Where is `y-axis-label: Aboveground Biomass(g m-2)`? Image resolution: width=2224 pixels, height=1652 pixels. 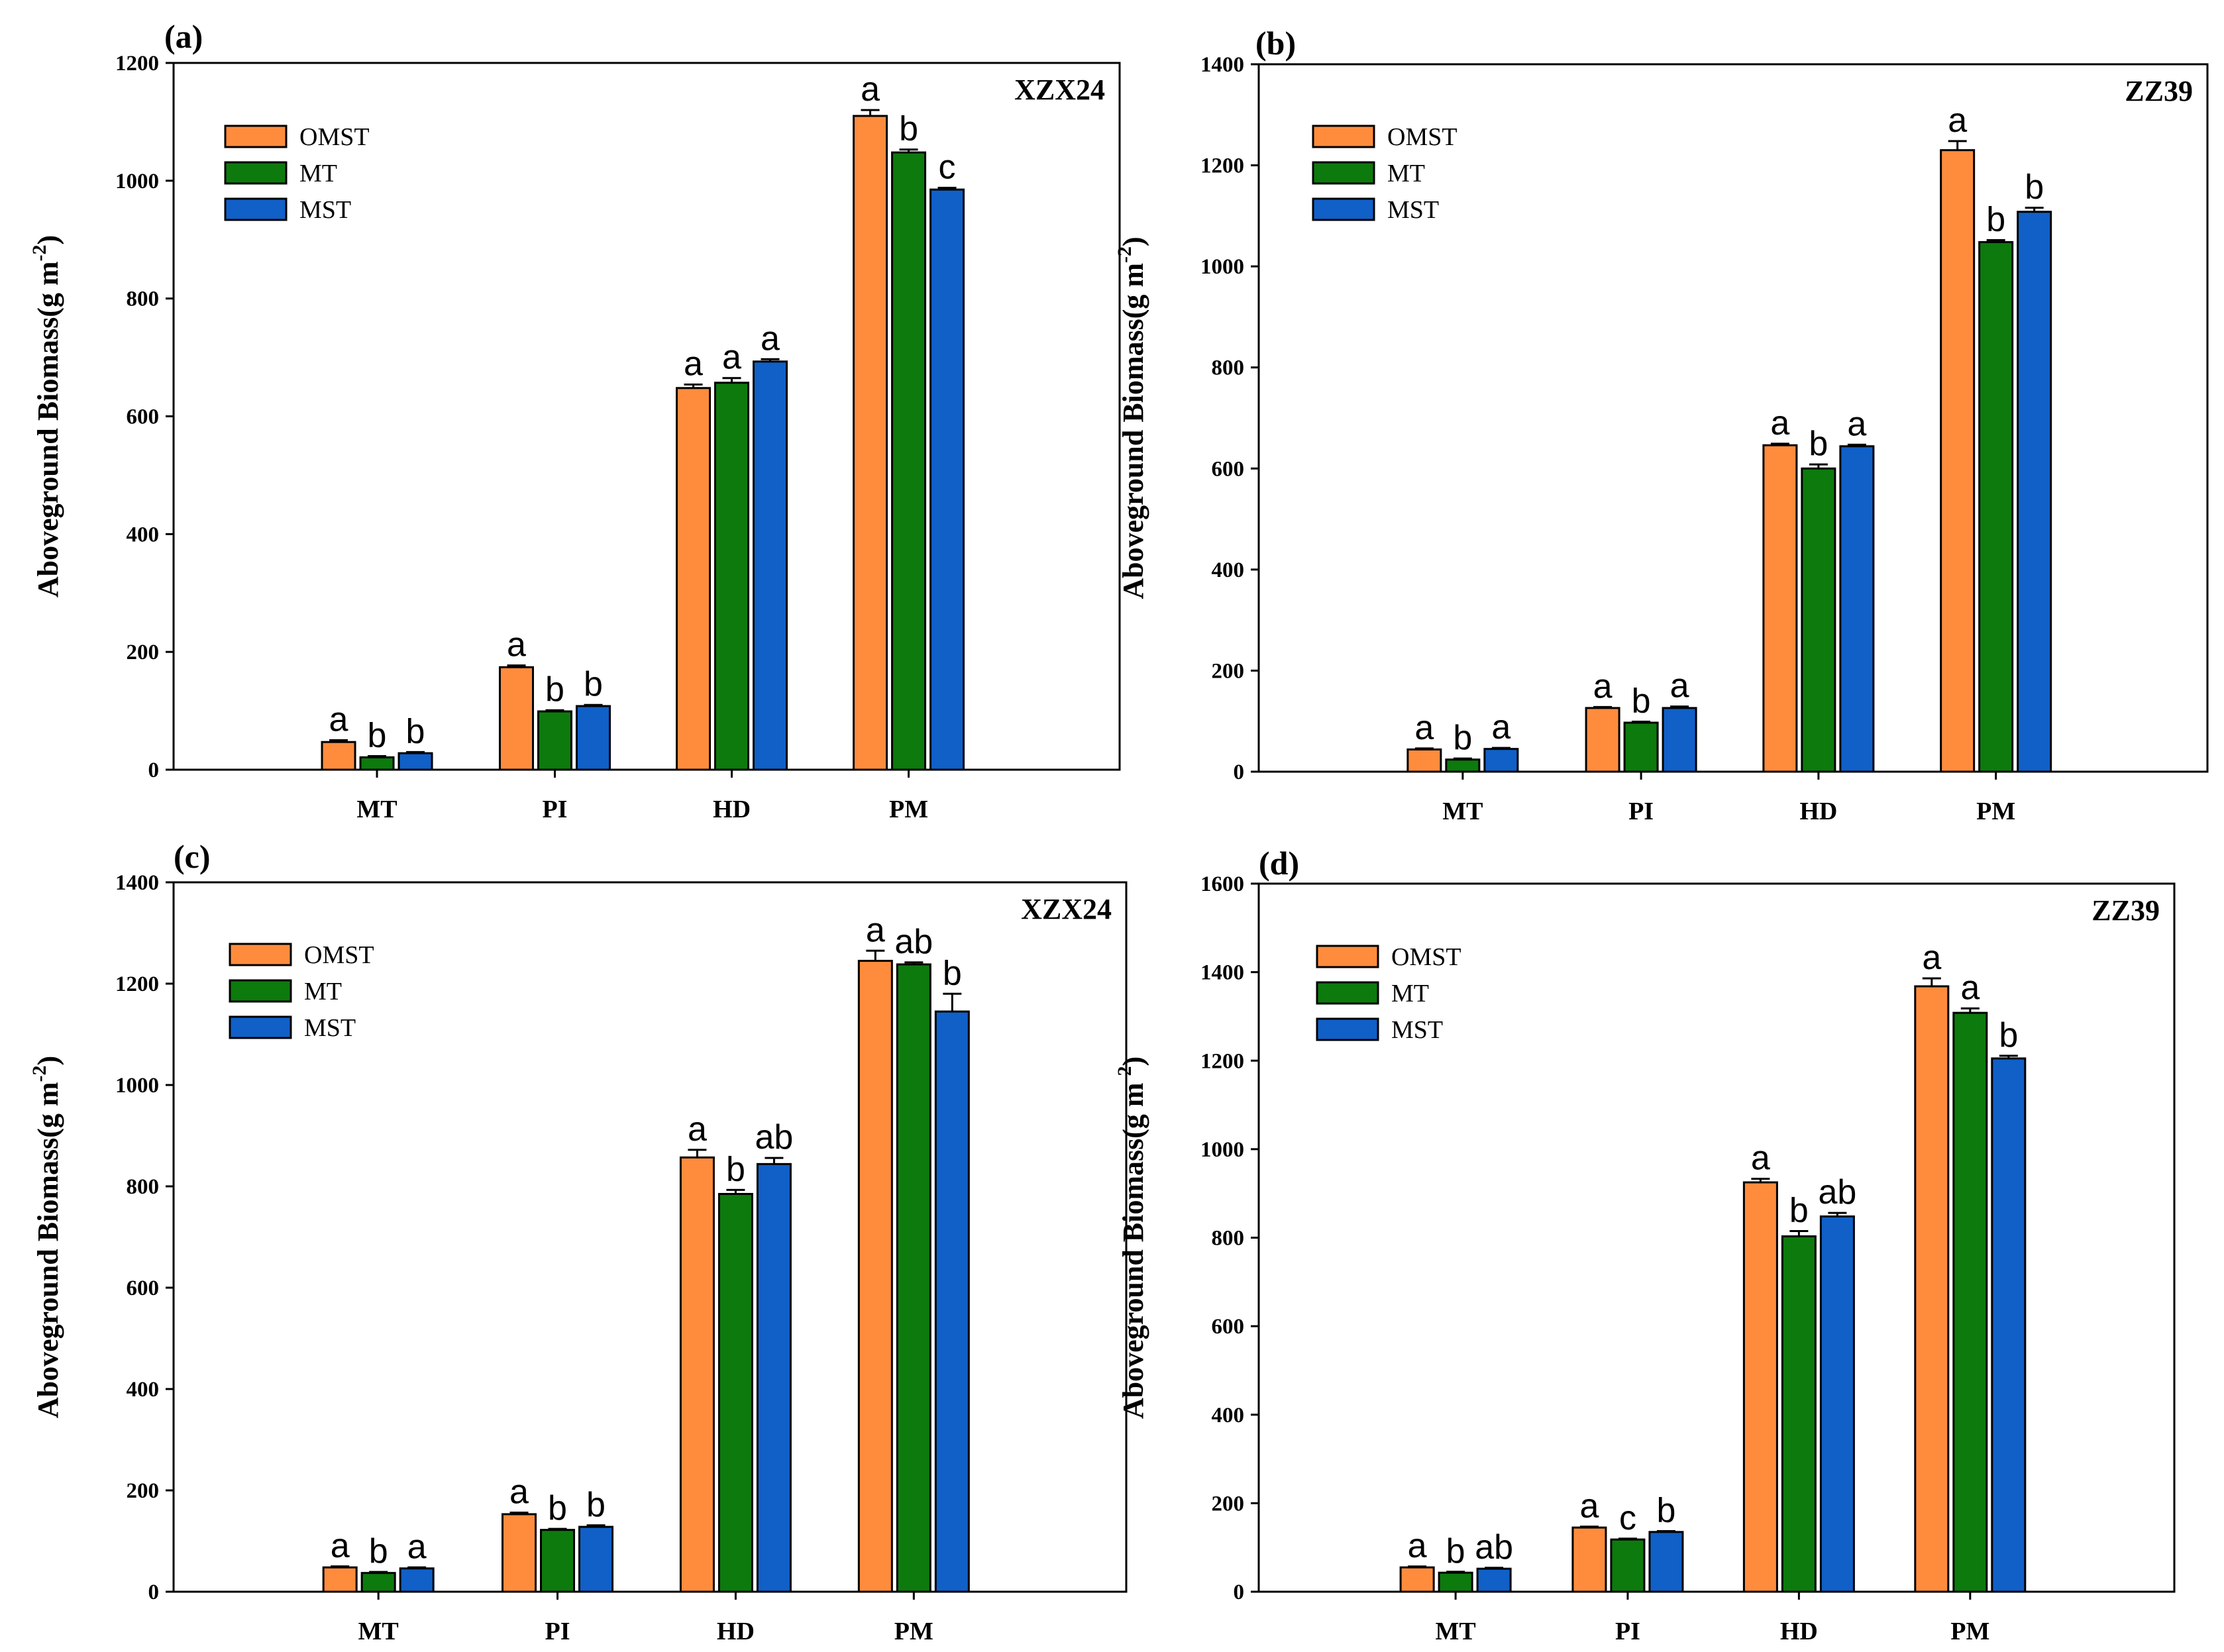
y-axis-label: Aboveground Biomass(g m-2) is located at coordinates (46, 1237).